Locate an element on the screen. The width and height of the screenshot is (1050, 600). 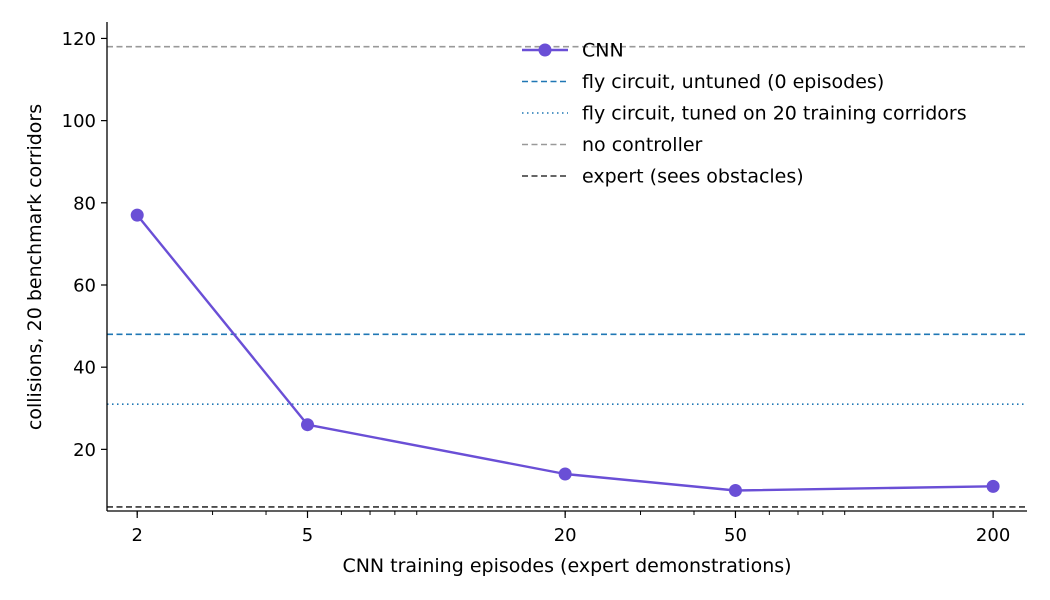
y-tick-label-80: 80 is located at coordinates (84, 203).